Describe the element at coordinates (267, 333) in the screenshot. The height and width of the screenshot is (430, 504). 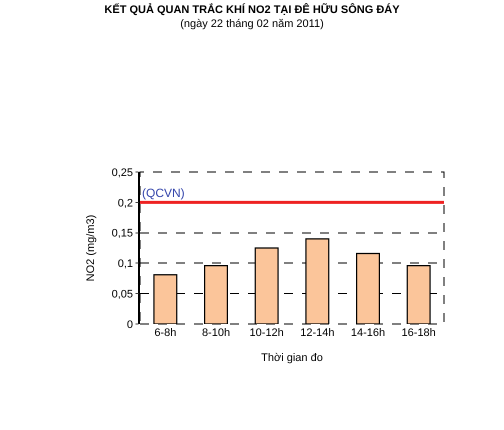
I see `x-tick-label: 10-12h` at that location.